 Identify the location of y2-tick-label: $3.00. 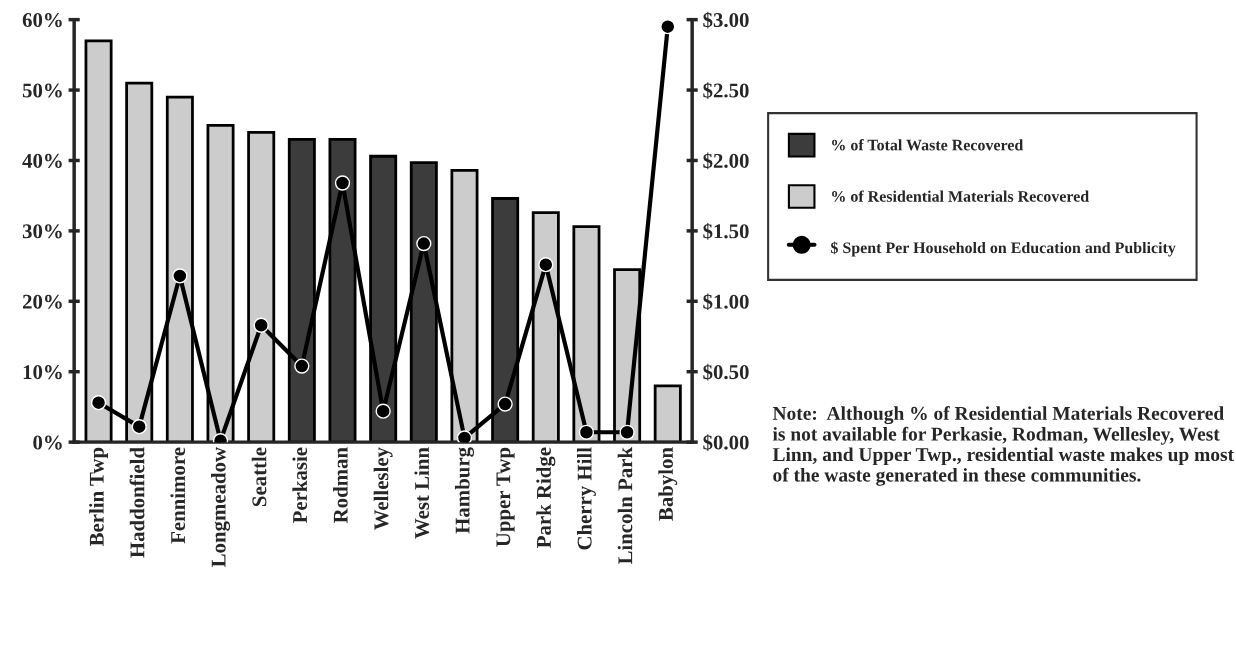
(726, 20).